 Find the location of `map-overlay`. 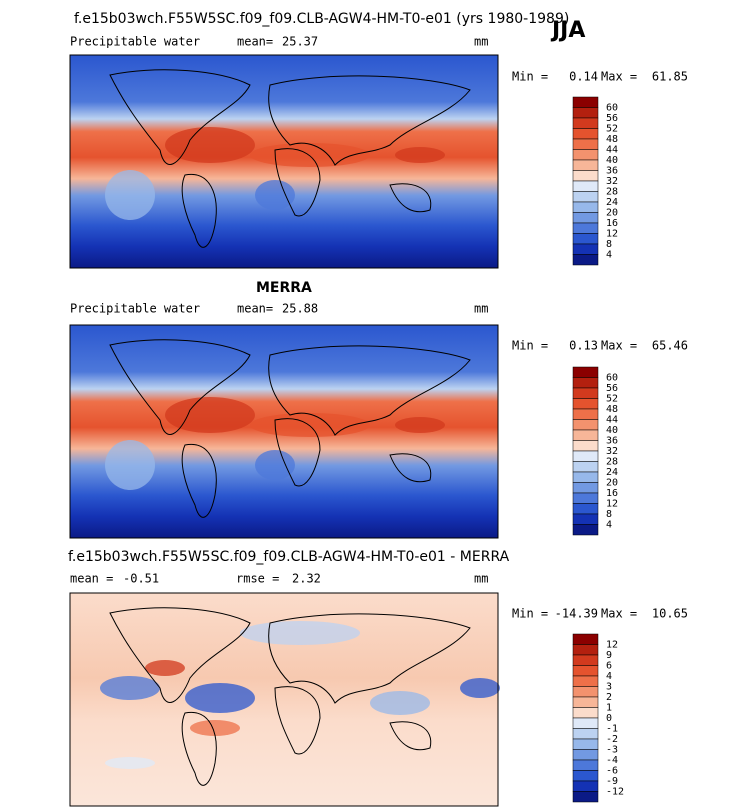

map-overlay is located at coordinates (300, 696).